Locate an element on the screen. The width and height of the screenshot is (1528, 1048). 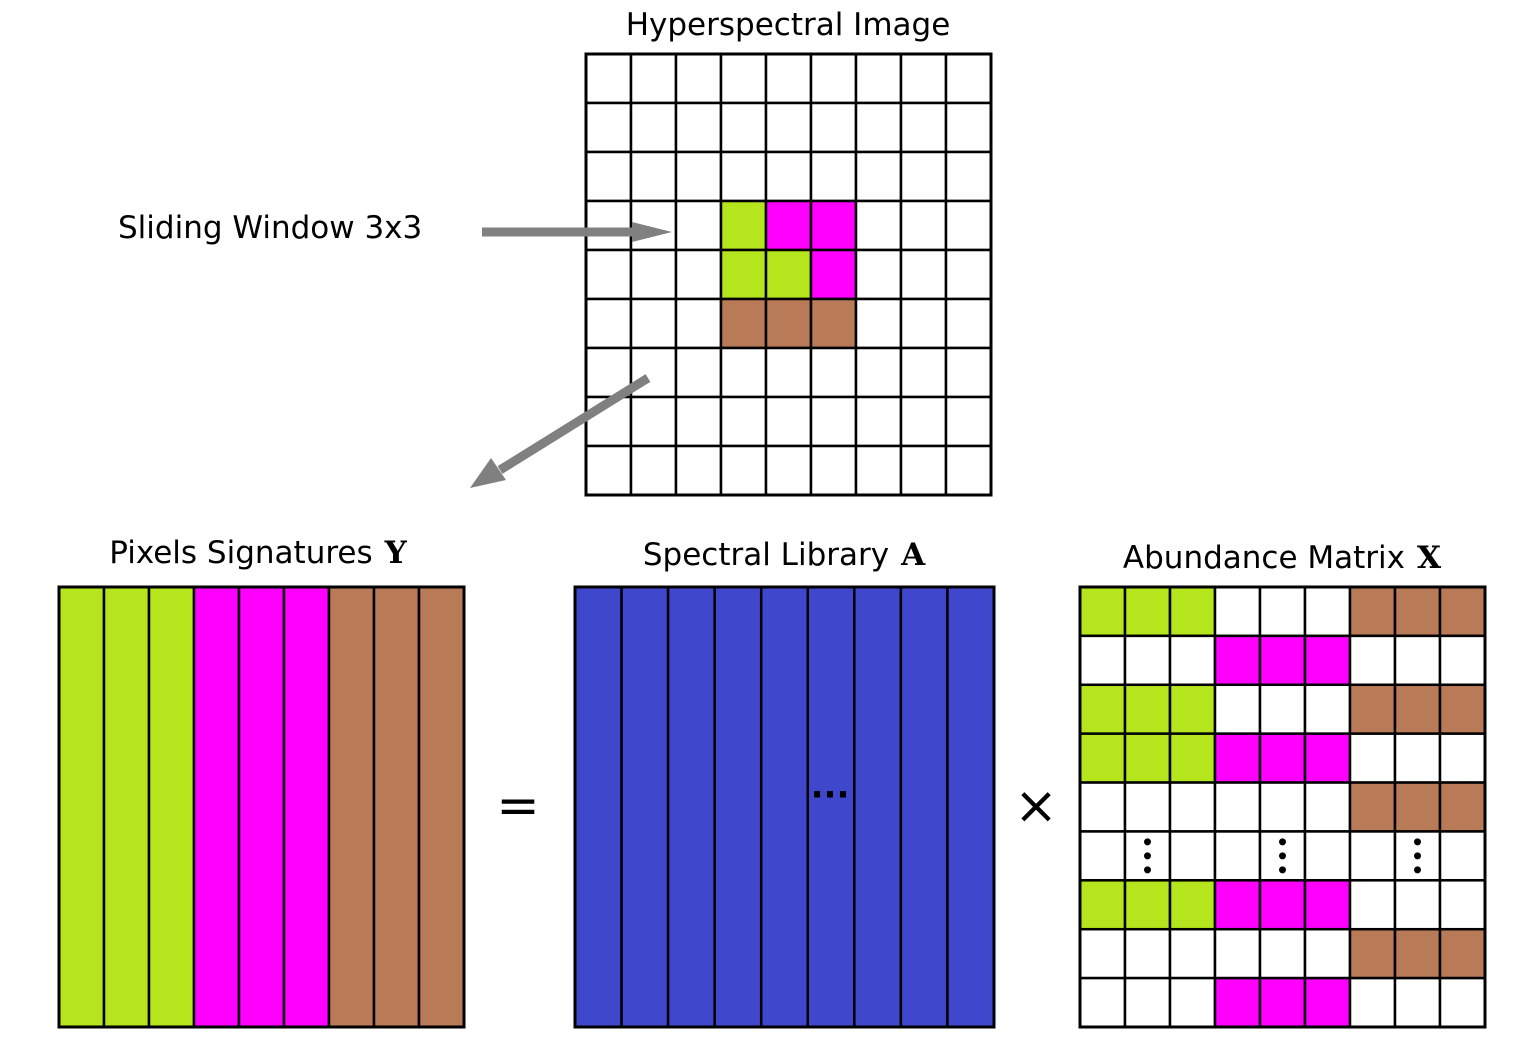
hyperspectral-grid is located at coordinates (788, 274).